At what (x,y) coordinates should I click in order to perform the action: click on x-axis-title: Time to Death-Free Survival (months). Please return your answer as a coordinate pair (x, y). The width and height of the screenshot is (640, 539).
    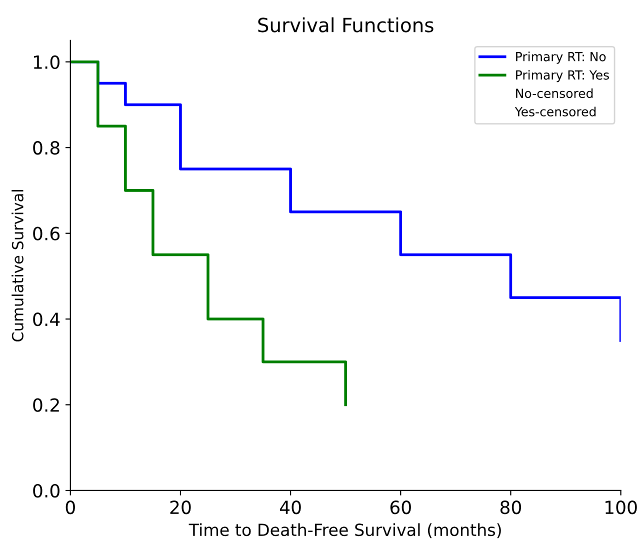
    Looking at the image, I should click on (344, 530).